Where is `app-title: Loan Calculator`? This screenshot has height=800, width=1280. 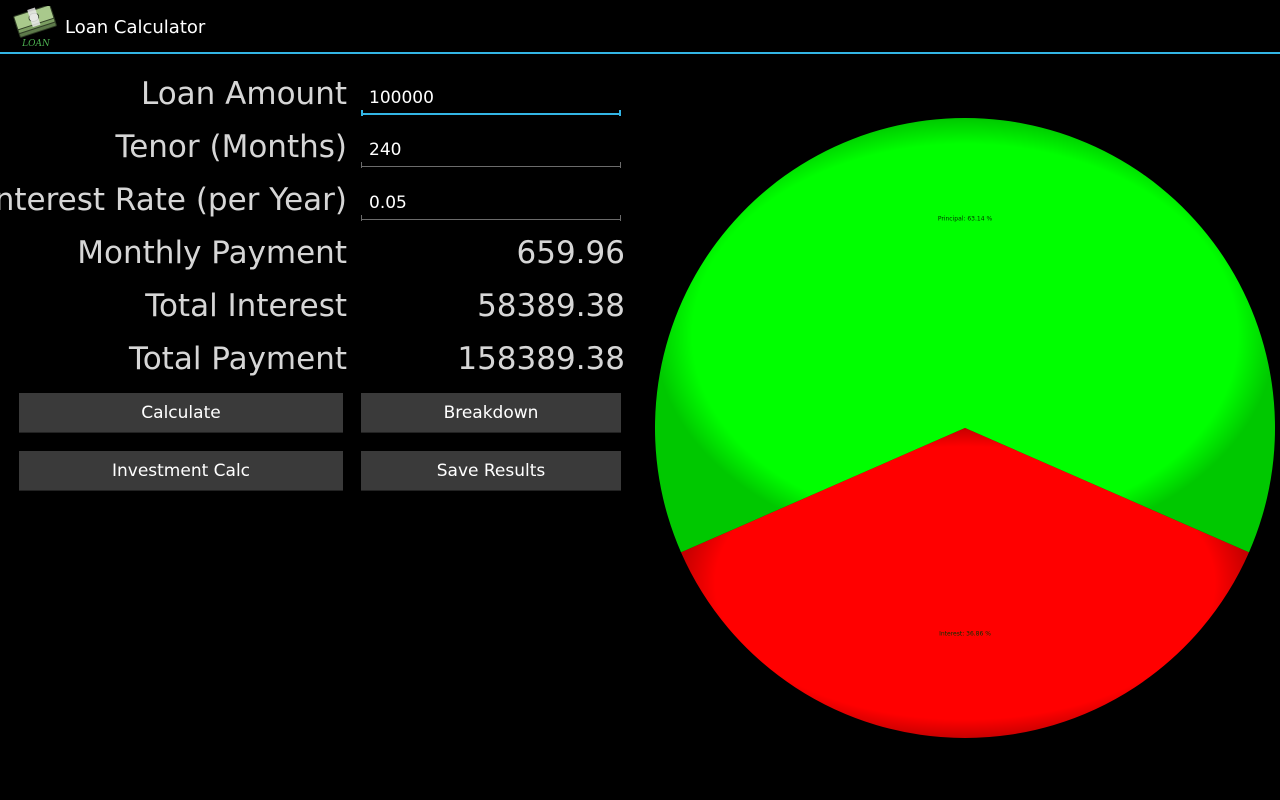 app-title: Loan Calculator is located at coordinates (135, 27).